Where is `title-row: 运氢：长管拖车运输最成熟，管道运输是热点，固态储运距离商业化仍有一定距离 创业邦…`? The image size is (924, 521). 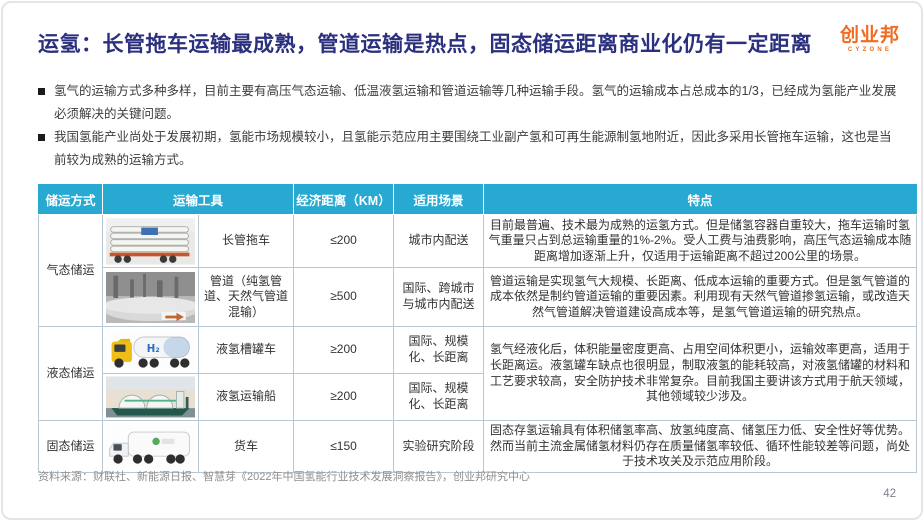
title-row: 运氢：长管拖车运输最成熟，管道运输是热点，固态储运距离商业化仍有一定距离 创业邦… is located at coordinates (469, 42).